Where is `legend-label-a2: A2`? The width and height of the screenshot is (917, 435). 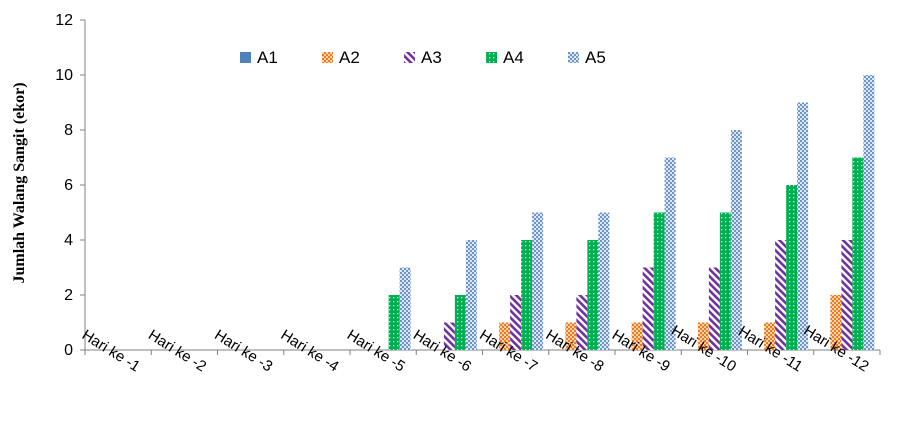
legend-label-a2: A2 is located at coordinates (349, 57).